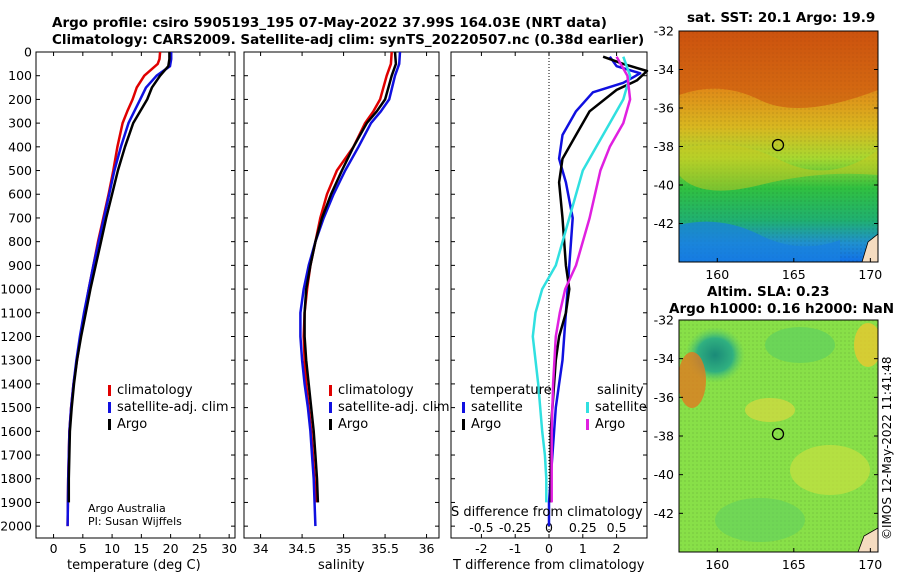  Describe the element at coordinates (16, 478) in the screenshot. I see `y-tick-label: 1800` at that location.